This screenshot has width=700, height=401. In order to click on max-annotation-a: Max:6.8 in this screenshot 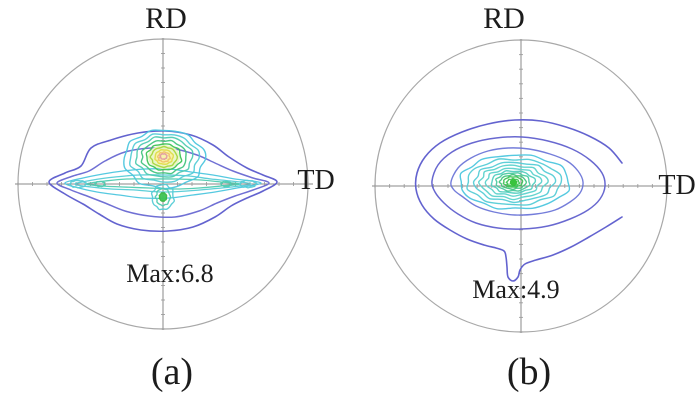, I will do `click(170, 273)`.